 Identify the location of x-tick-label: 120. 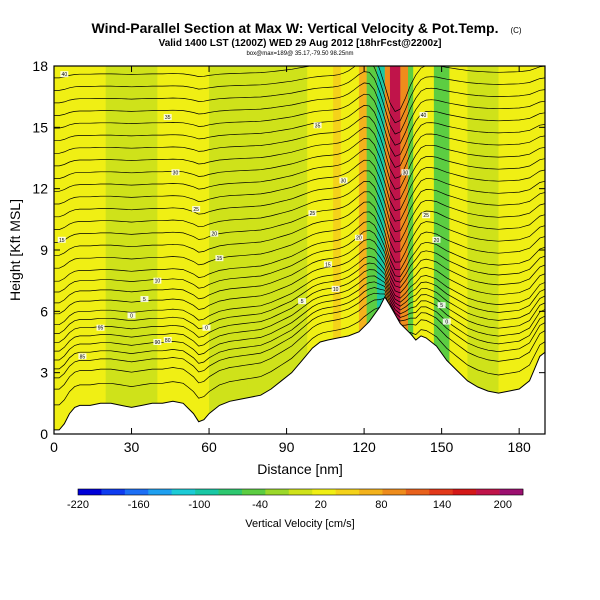
(364, 447).